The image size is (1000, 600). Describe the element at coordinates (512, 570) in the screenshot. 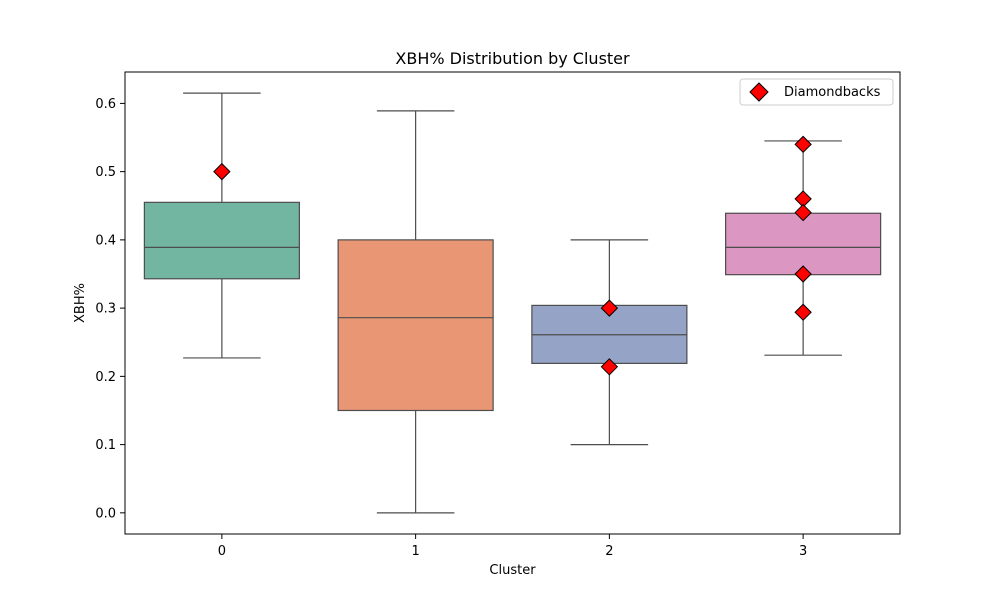

I see `x-axis-label: Cluster` at that location.